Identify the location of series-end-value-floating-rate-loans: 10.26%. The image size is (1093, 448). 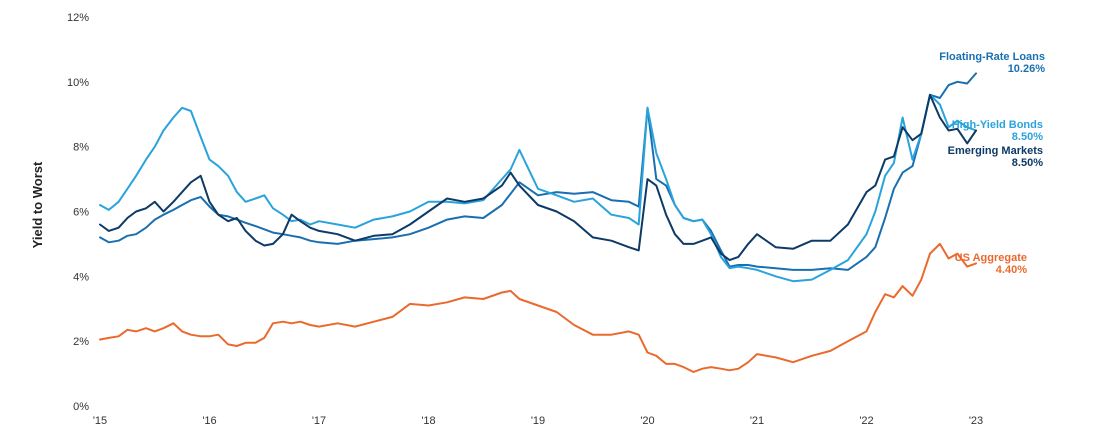
(1027, 69).